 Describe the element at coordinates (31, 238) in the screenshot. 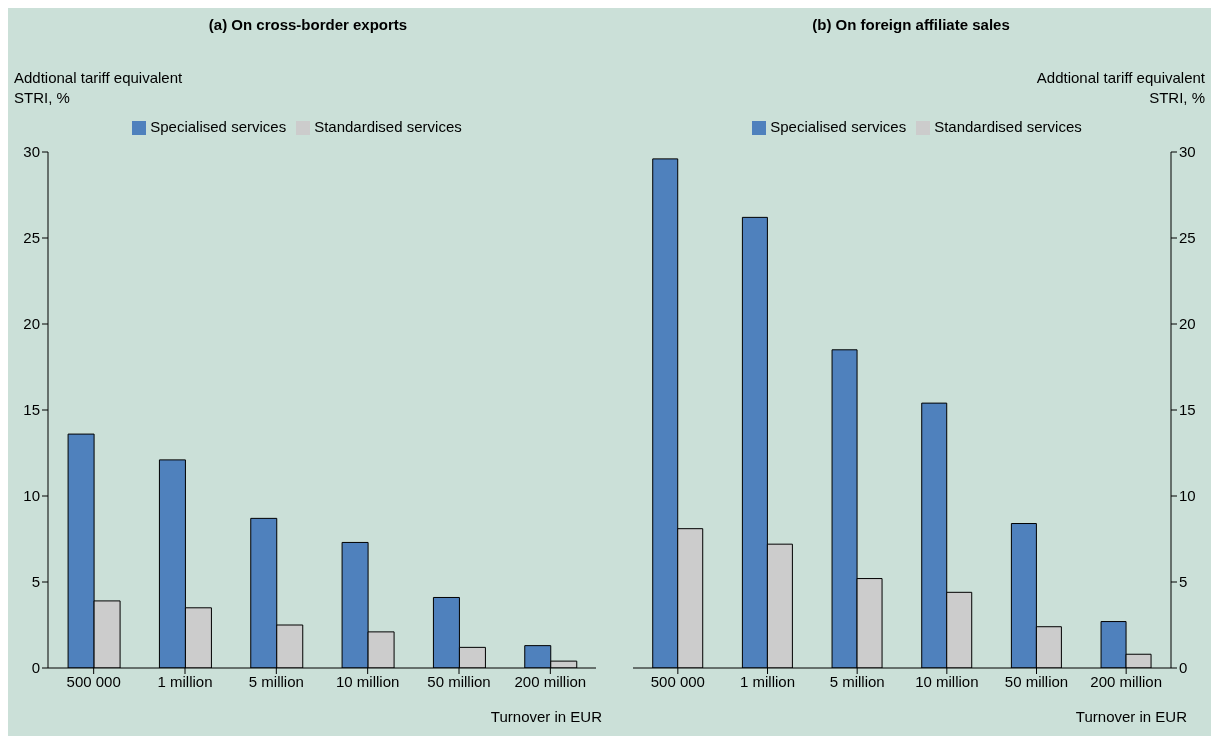

I see `y-tick-label: 25` at that location.